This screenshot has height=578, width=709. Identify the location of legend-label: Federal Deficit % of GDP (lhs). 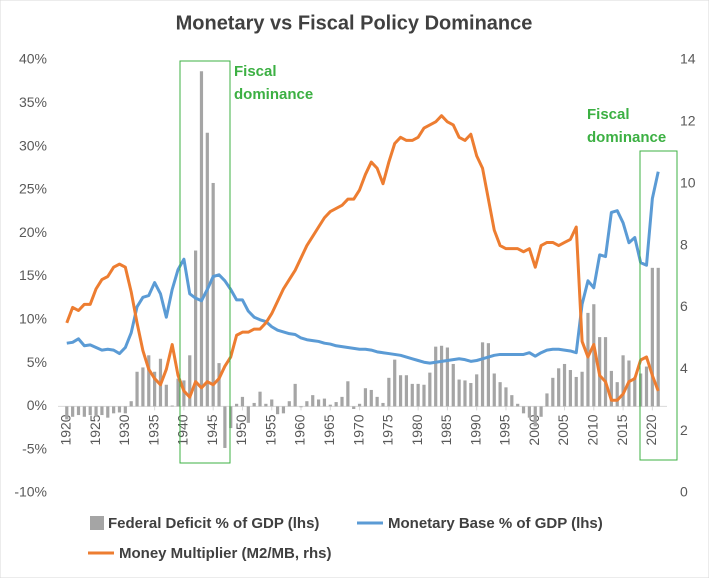
(213, 523).